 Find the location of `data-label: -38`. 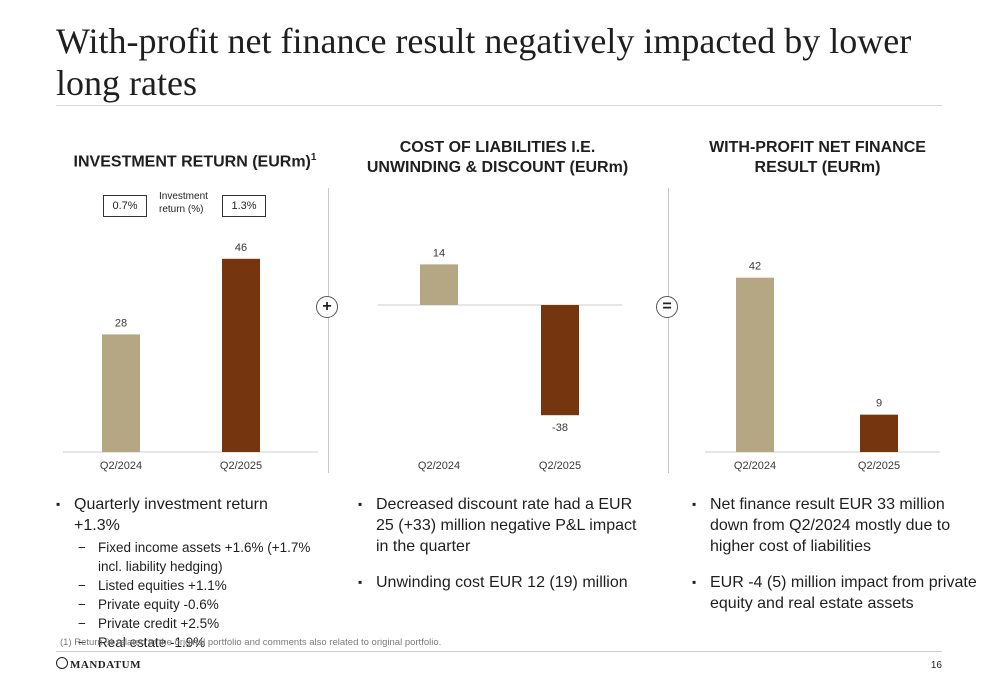

data-label: -38 is located at coordinates (560, 428).